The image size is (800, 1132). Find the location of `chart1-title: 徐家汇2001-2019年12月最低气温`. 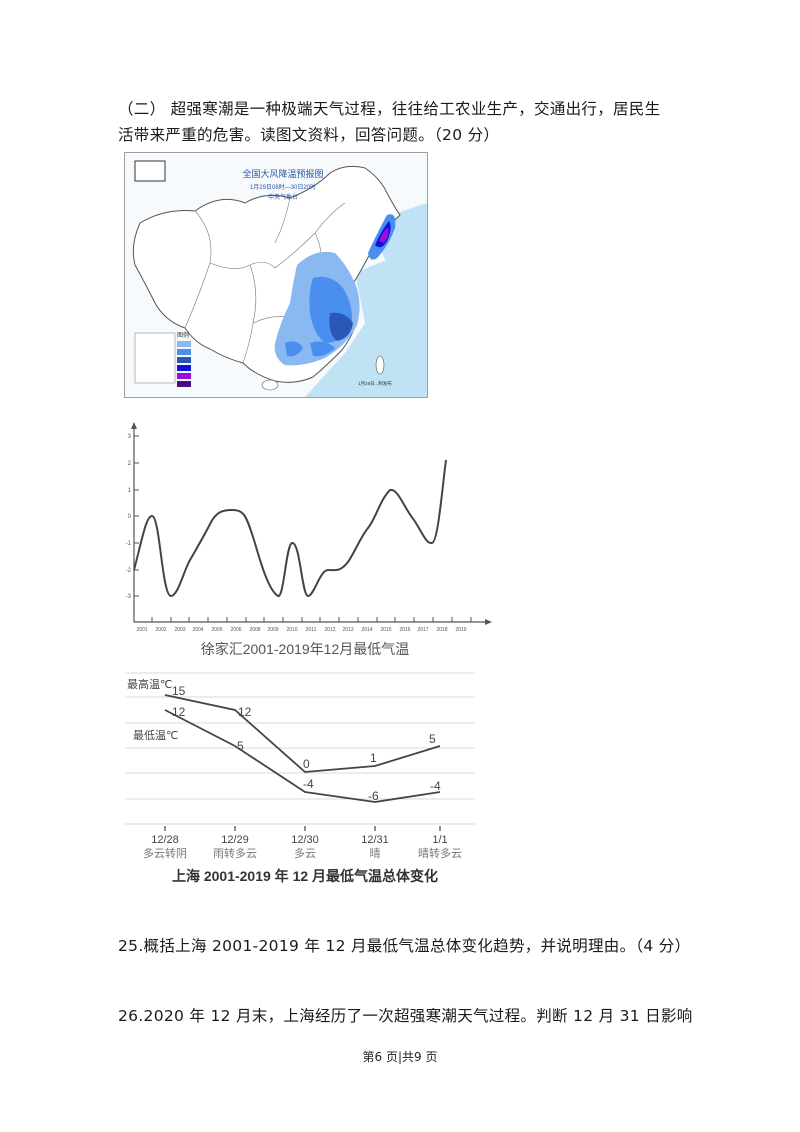

chart1-title: 徐家汇2001-2019年12月最低气温 is located at coordinates (305, 649).